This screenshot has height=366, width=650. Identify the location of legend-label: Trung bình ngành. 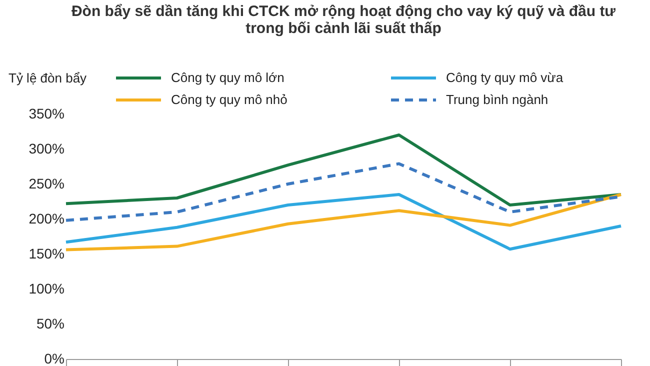
(497, 99).